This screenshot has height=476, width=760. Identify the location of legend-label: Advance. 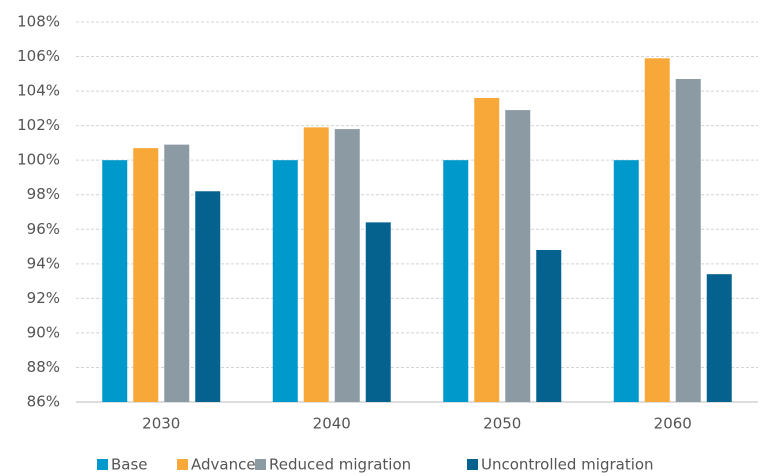
(223, 465).